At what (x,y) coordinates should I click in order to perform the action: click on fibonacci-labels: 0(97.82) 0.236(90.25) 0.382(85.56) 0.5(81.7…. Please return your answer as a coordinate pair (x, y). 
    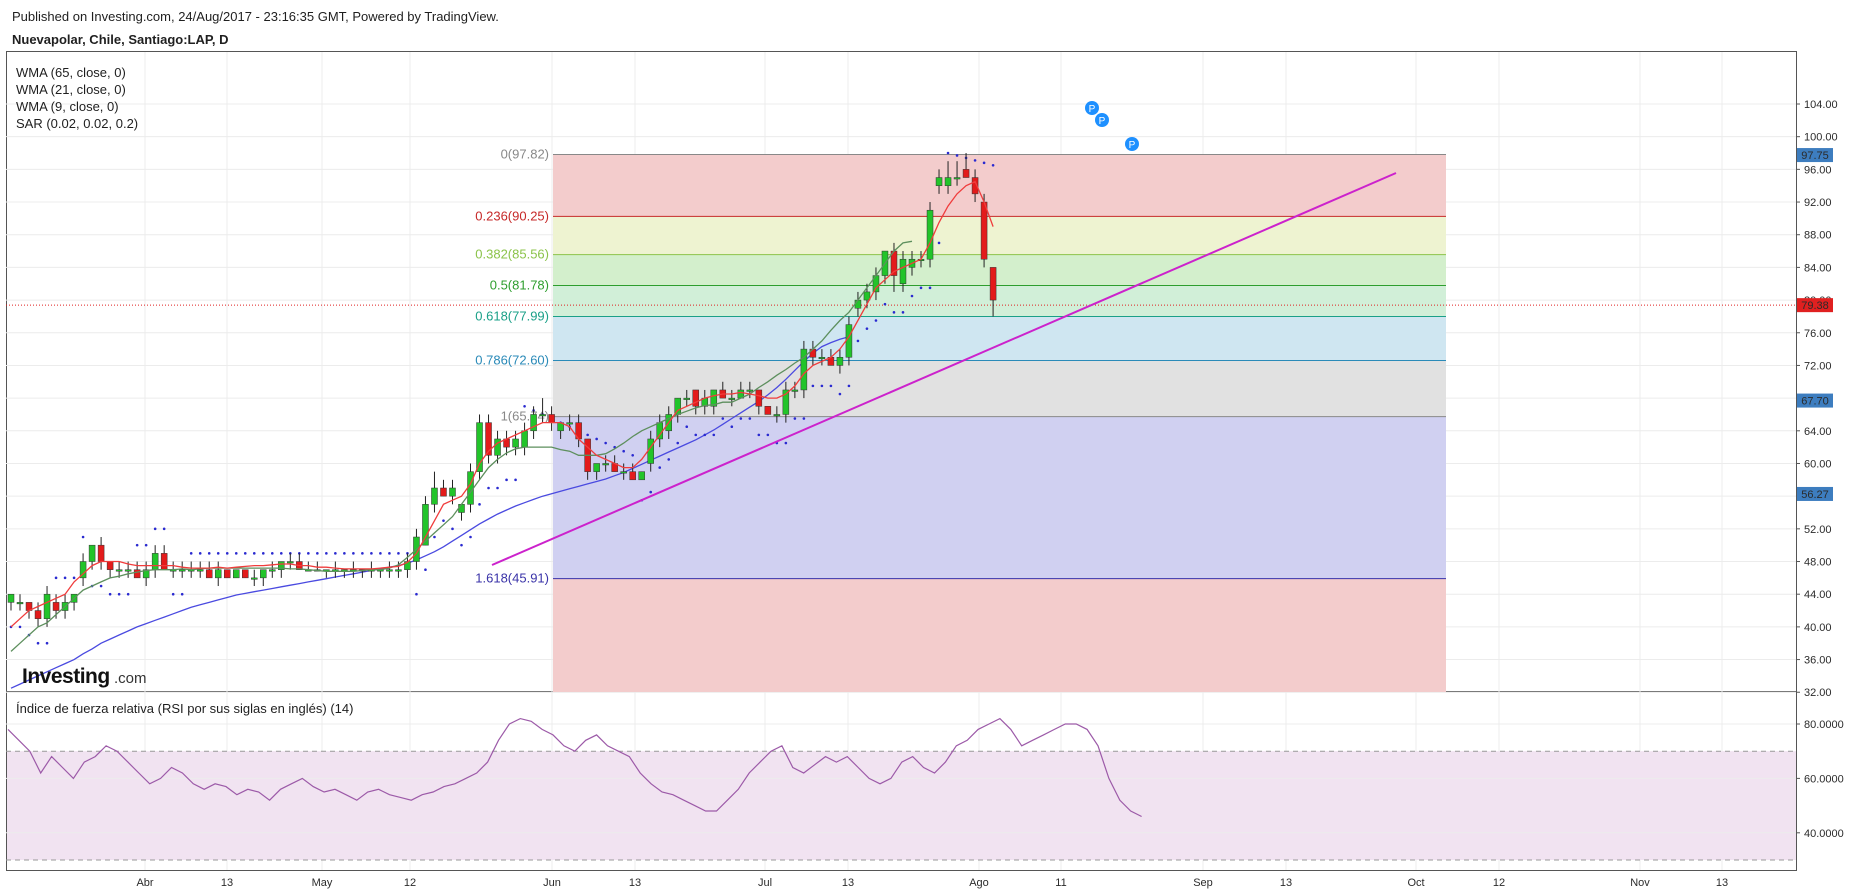
    Looking at the image, I should click on (512, 365).